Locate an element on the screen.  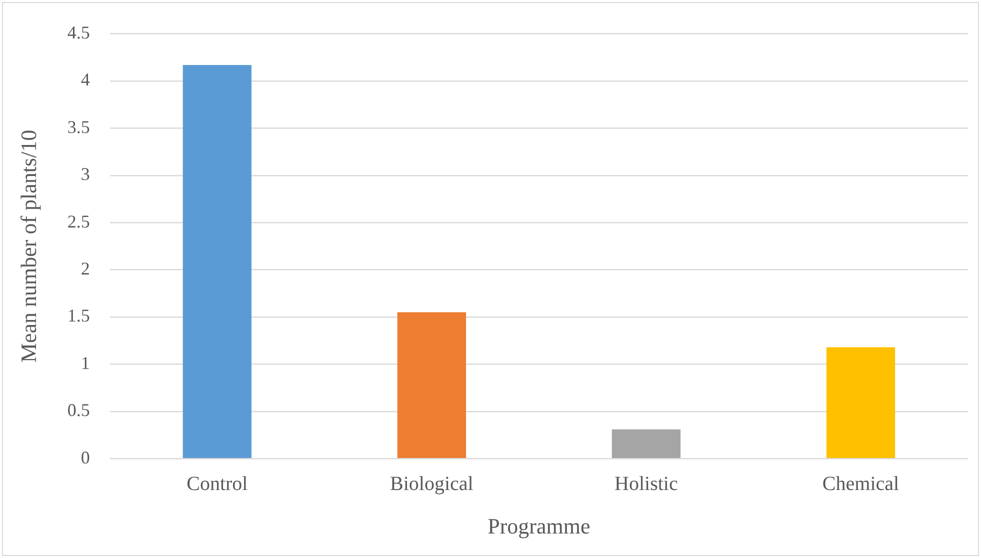
x-tick-label: Biological is located at coordinates (432, 483).